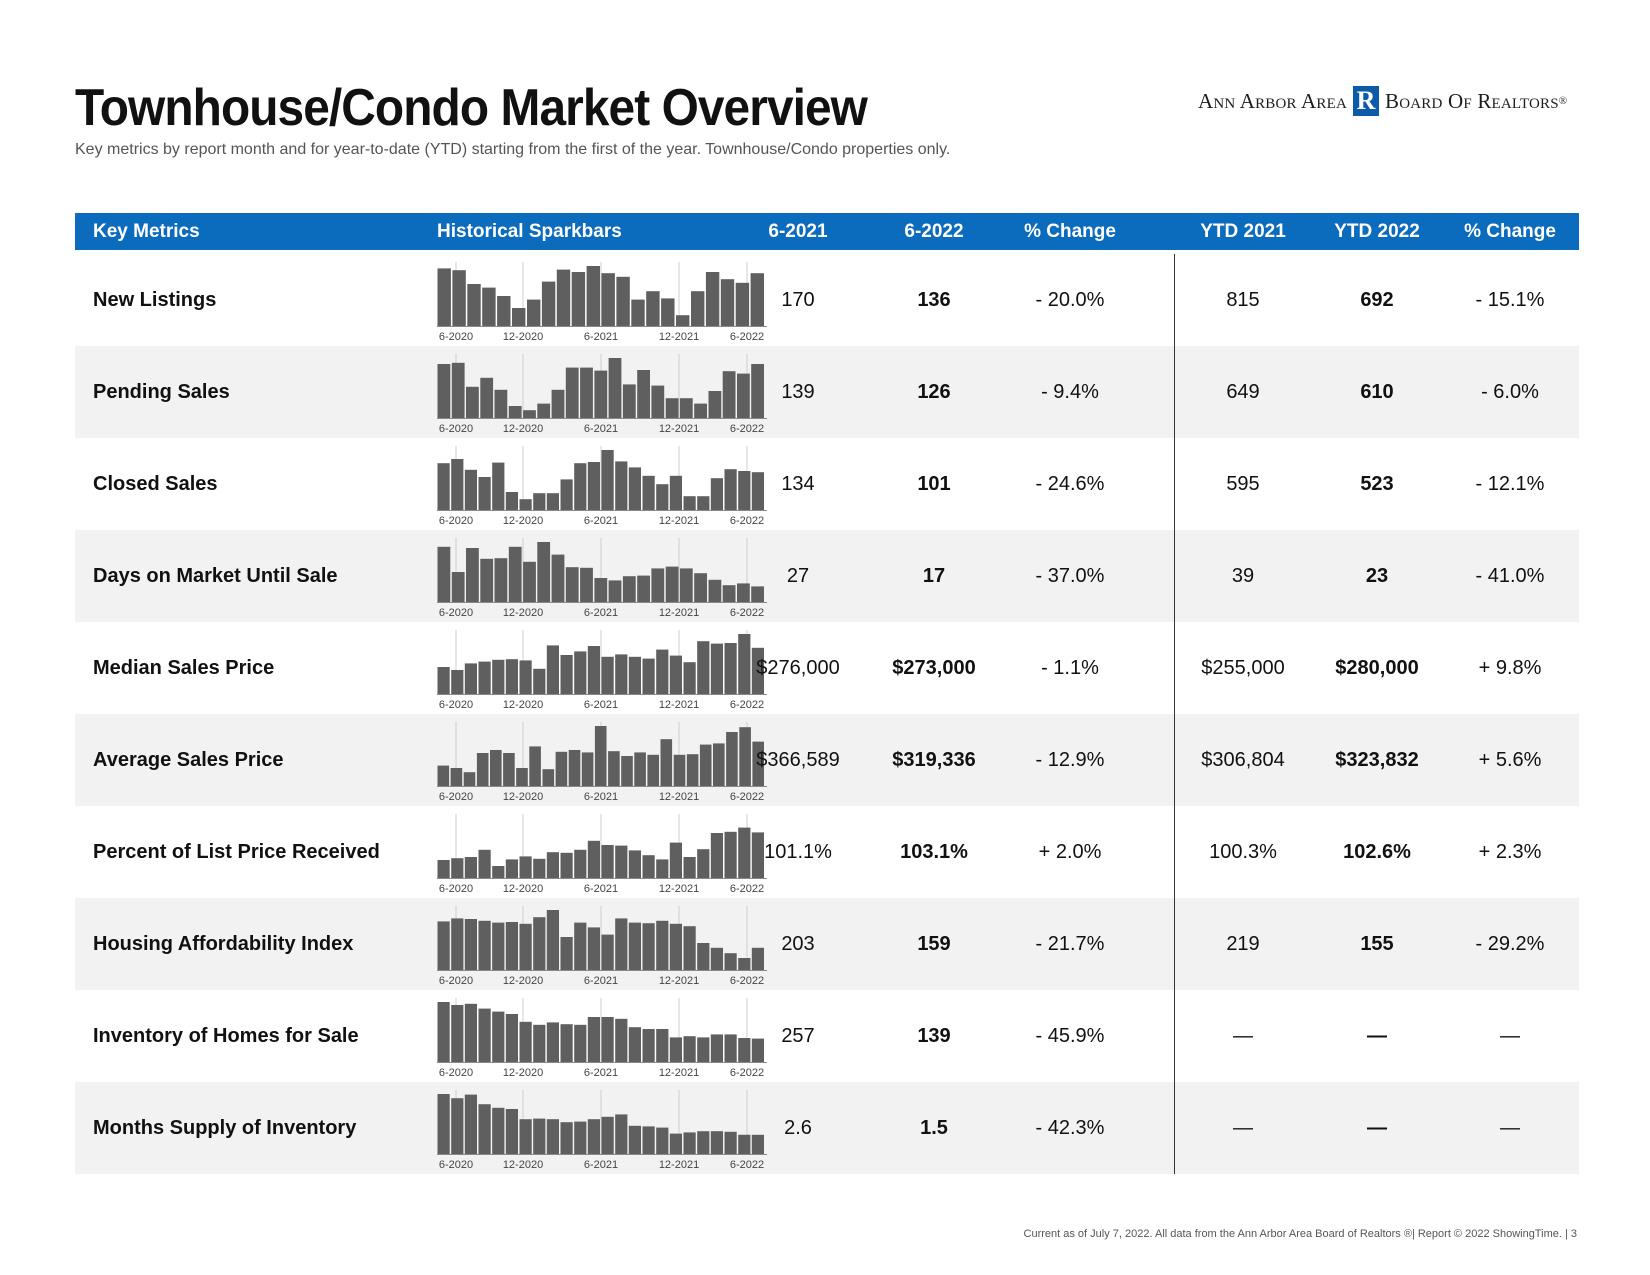 This screenshot has width=1650, height=1275. I want to click on value-ytd-pct-change: - 29.2%, so click(1510, 944).